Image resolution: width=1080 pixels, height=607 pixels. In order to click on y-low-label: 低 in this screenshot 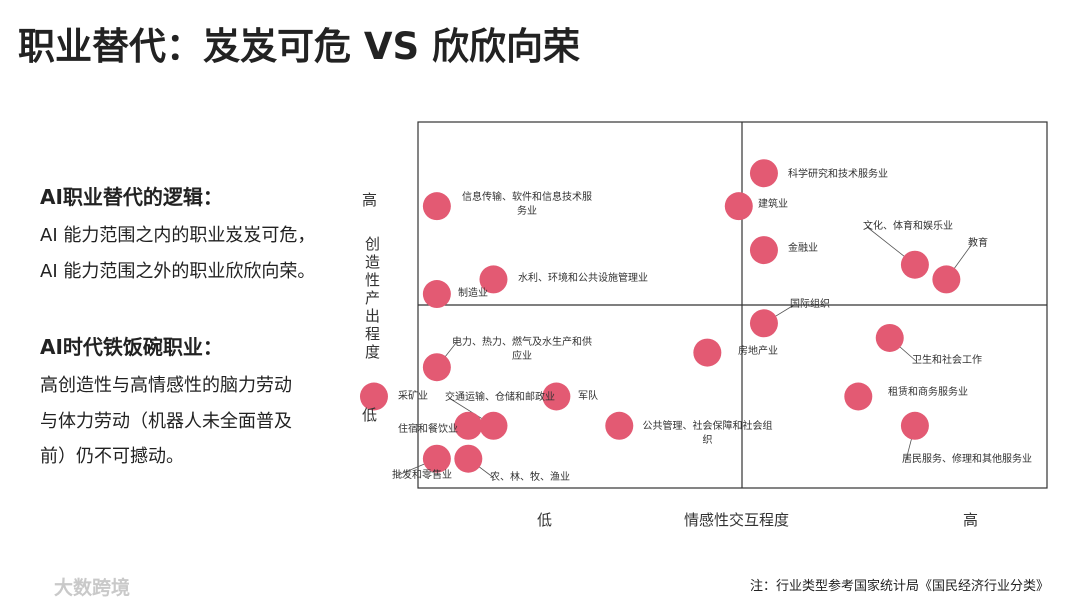, I will do `click(370, 415)`.